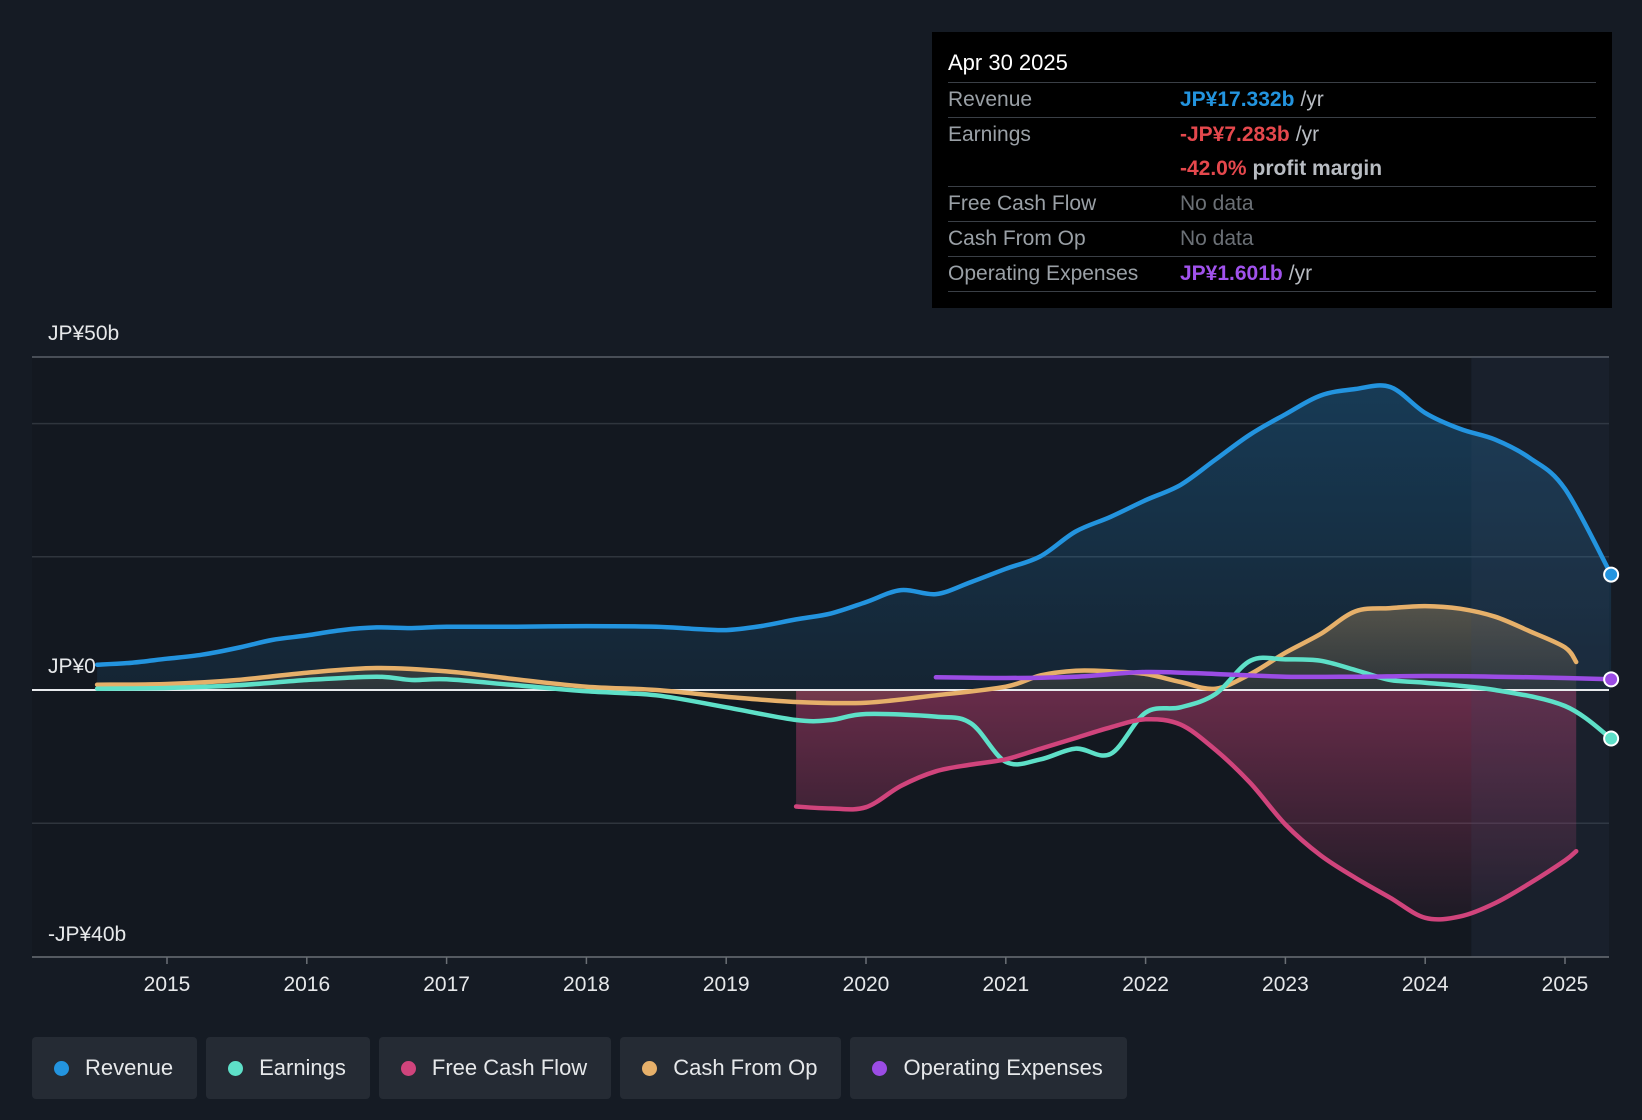 The height and width of the screenshot is (1120, 1642). I want to click on tooltip-value-opex: JP¥1.601b, so click(1231, 273).